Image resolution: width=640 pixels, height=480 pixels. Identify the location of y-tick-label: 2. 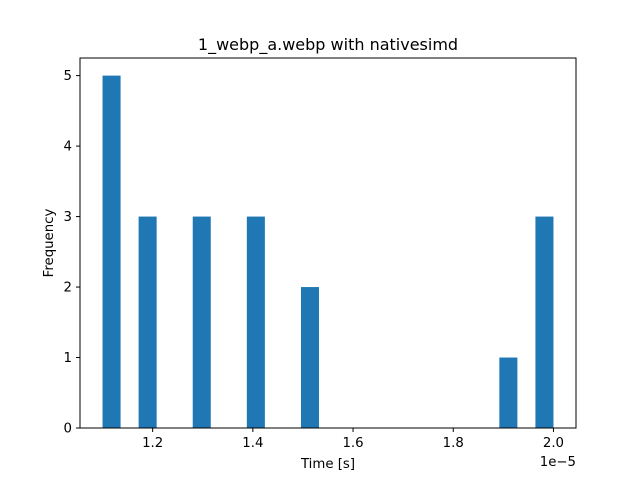
(68, 288).